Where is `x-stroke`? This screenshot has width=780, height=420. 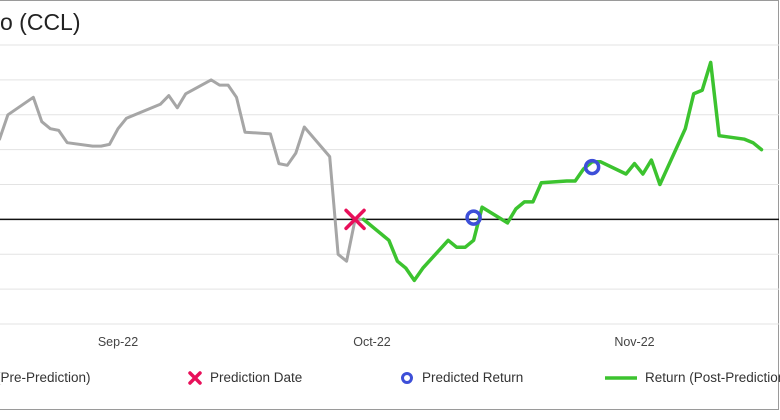 x-stroke is located at coordinates (355, 219).